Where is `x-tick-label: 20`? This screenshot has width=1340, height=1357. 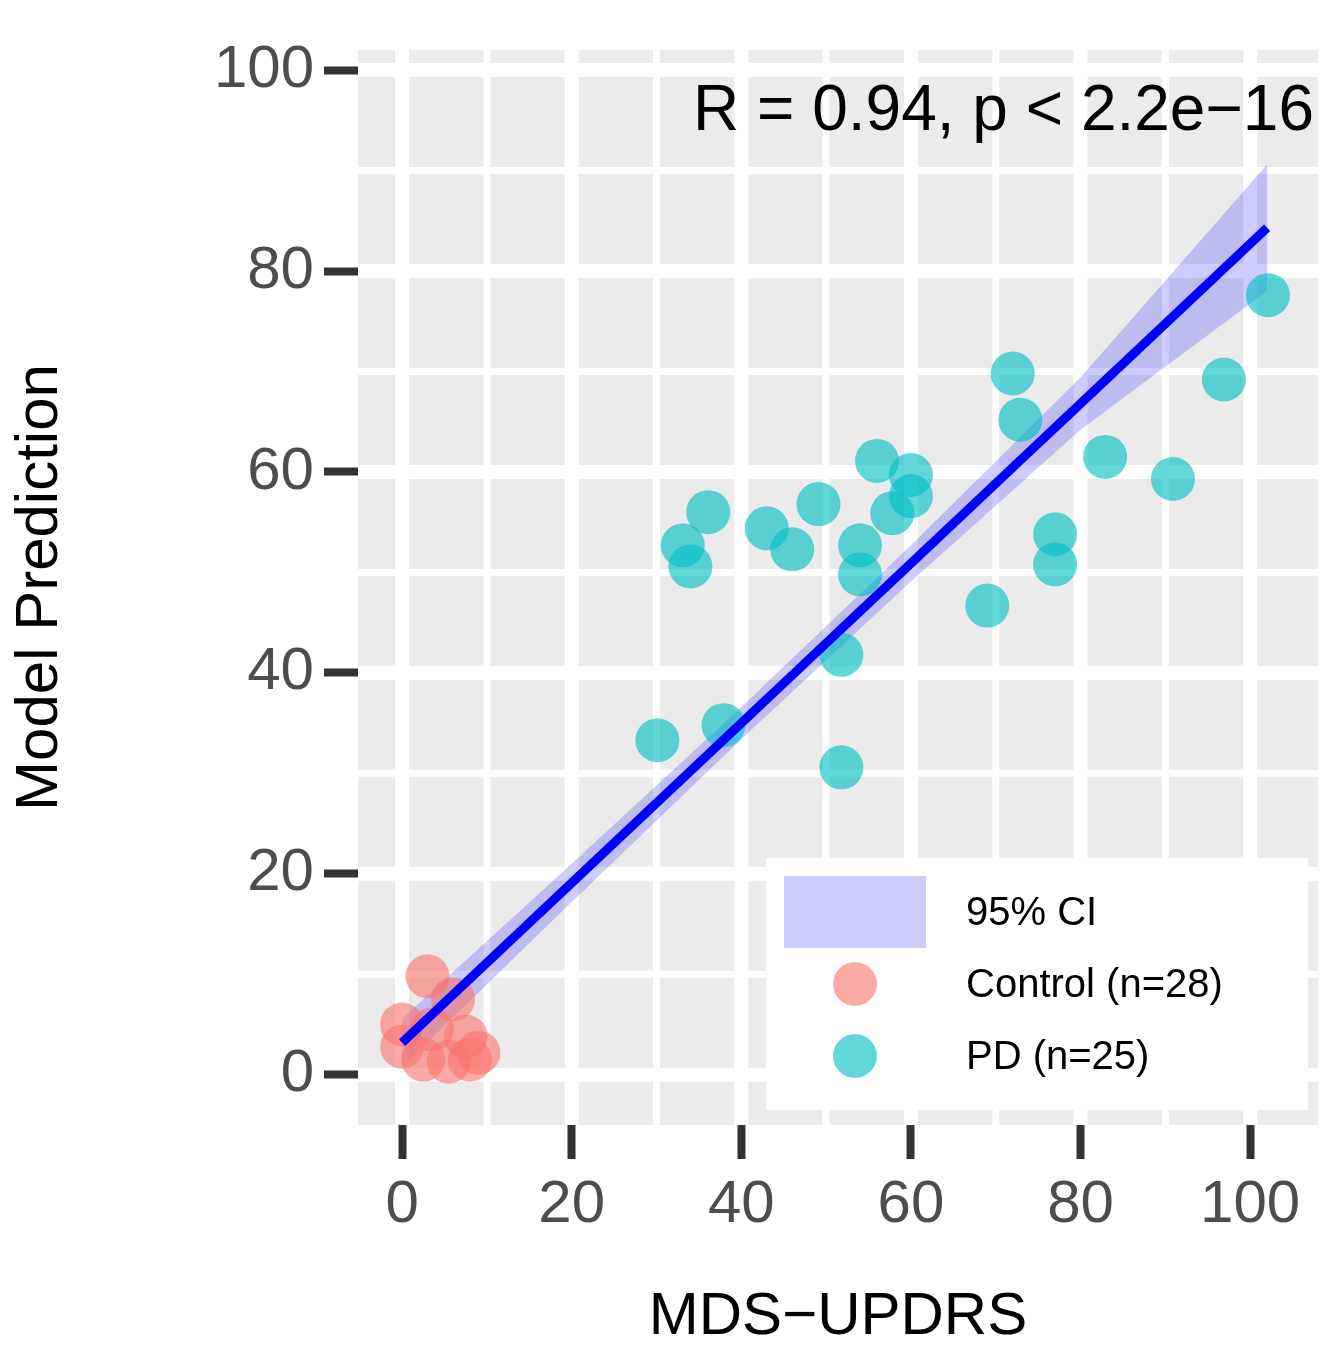
x-tick-label: 20 is located at coordinates (572, 1201).